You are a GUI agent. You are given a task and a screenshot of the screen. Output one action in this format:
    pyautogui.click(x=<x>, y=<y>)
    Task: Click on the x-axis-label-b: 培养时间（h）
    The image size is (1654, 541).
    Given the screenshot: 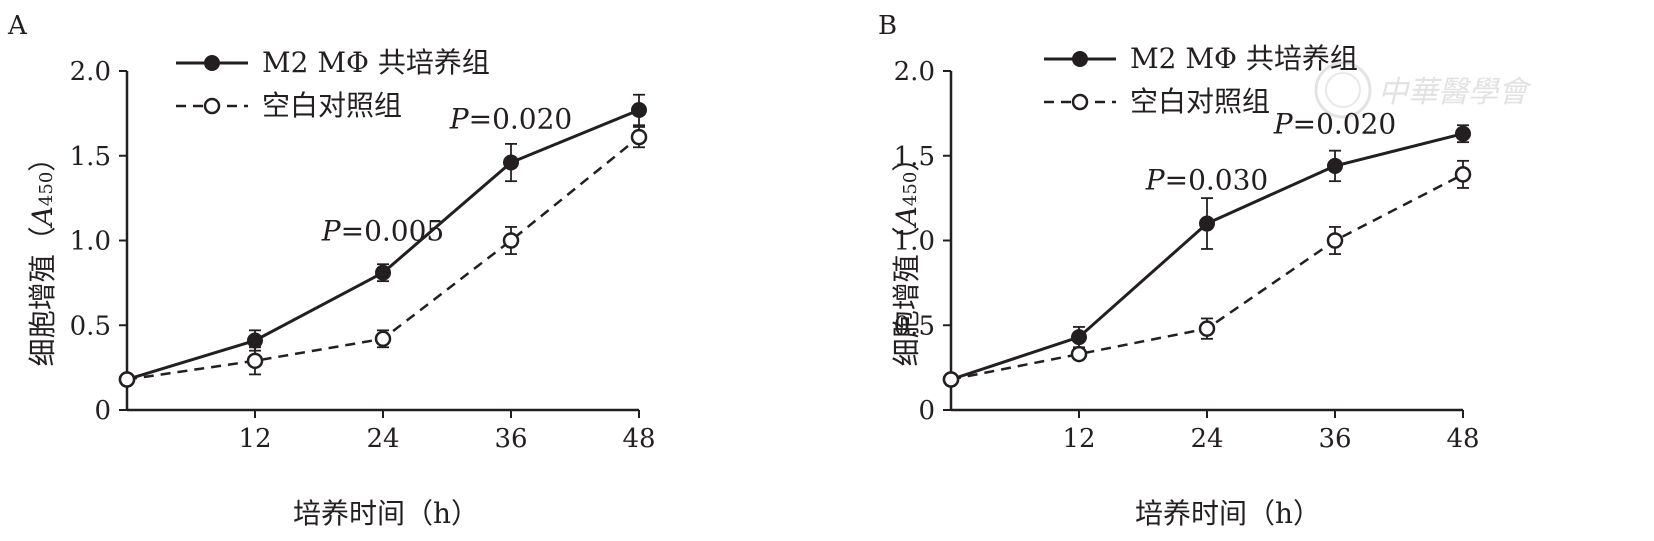 What is the action you would take?
    pyautogui.click(x=1228, y=513)
    